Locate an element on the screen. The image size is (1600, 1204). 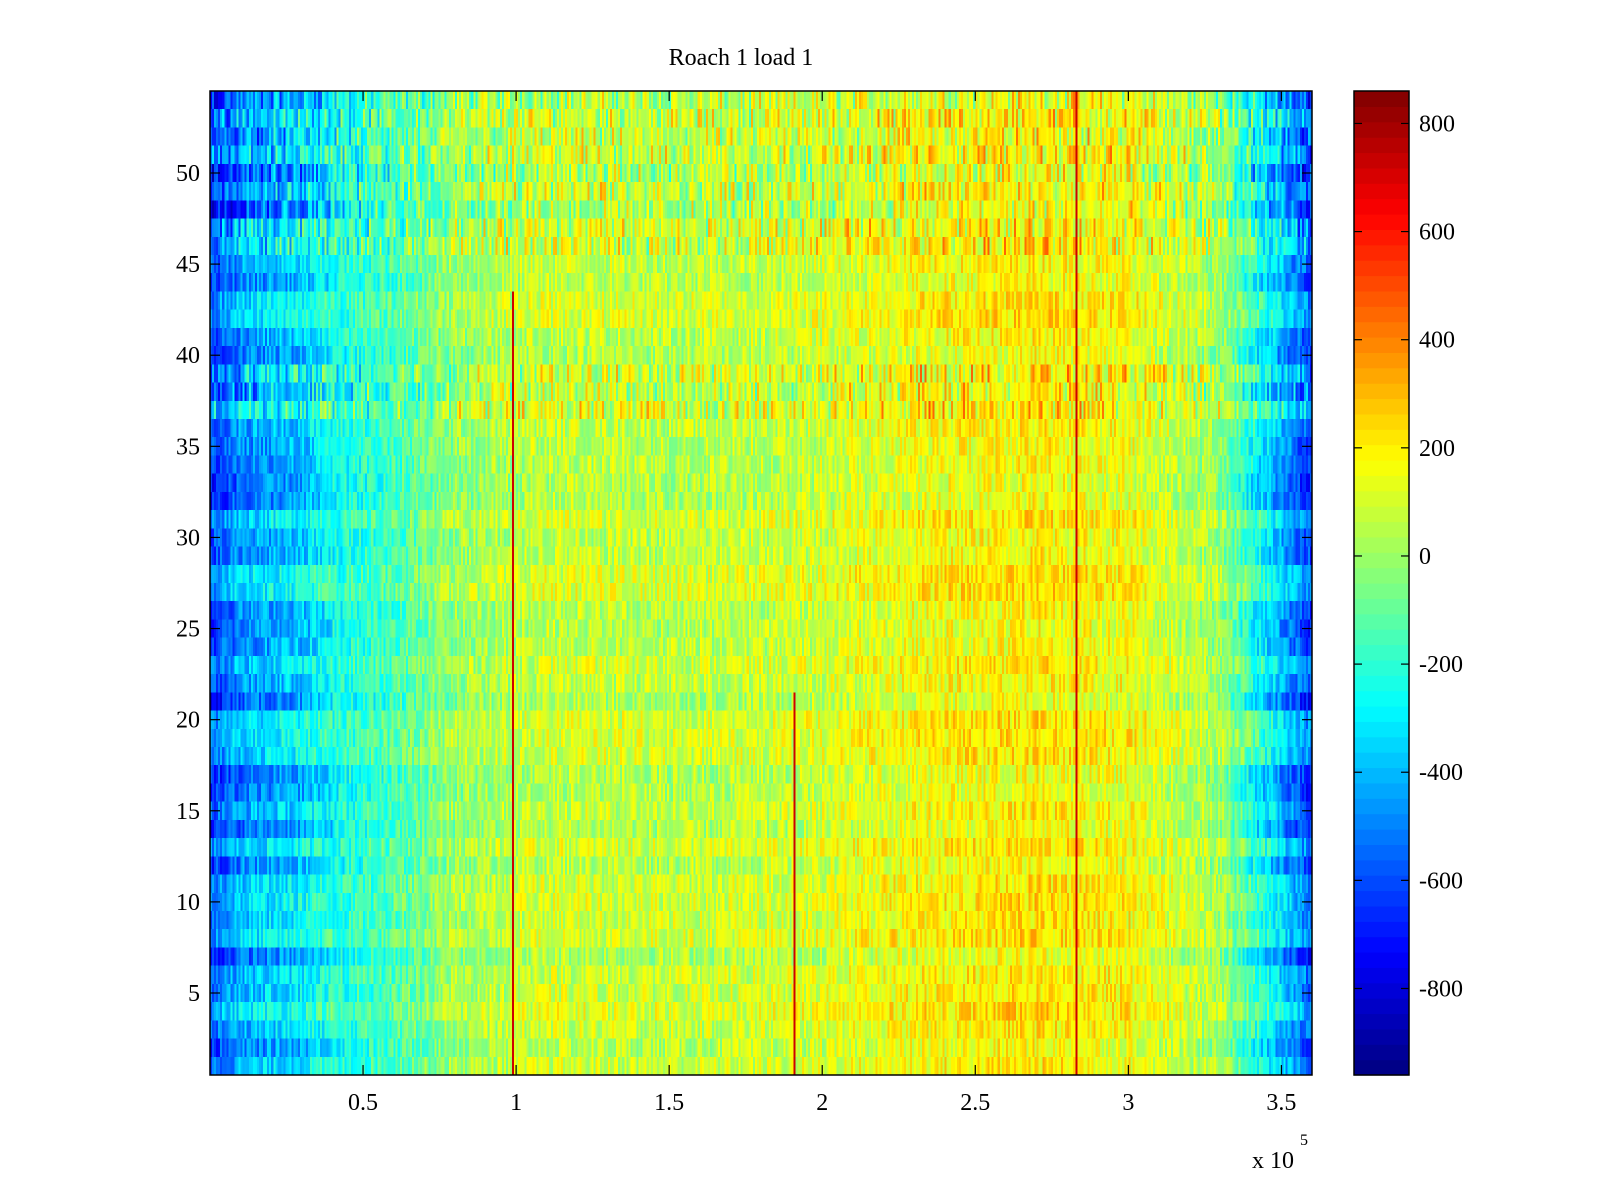
colorbar-tick-label: -800 is located at coordinates (1441, 989).